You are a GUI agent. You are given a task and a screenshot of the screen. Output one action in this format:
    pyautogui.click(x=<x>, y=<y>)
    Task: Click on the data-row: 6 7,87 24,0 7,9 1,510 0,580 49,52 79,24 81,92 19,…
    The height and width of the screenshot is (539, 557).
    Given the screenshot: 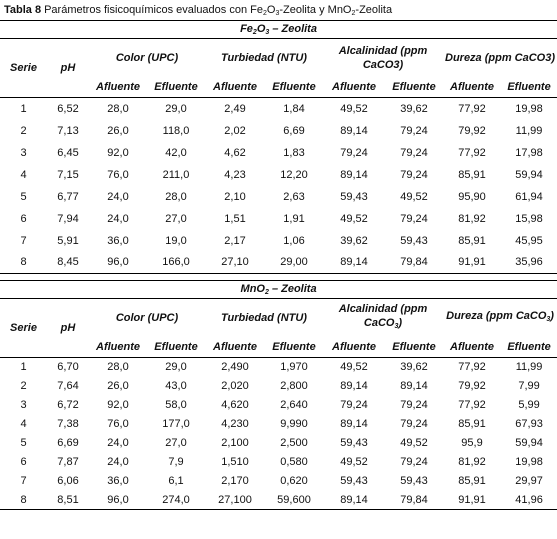 What is the action you would take?
    pyautogui.click(x=278, y=462)
    